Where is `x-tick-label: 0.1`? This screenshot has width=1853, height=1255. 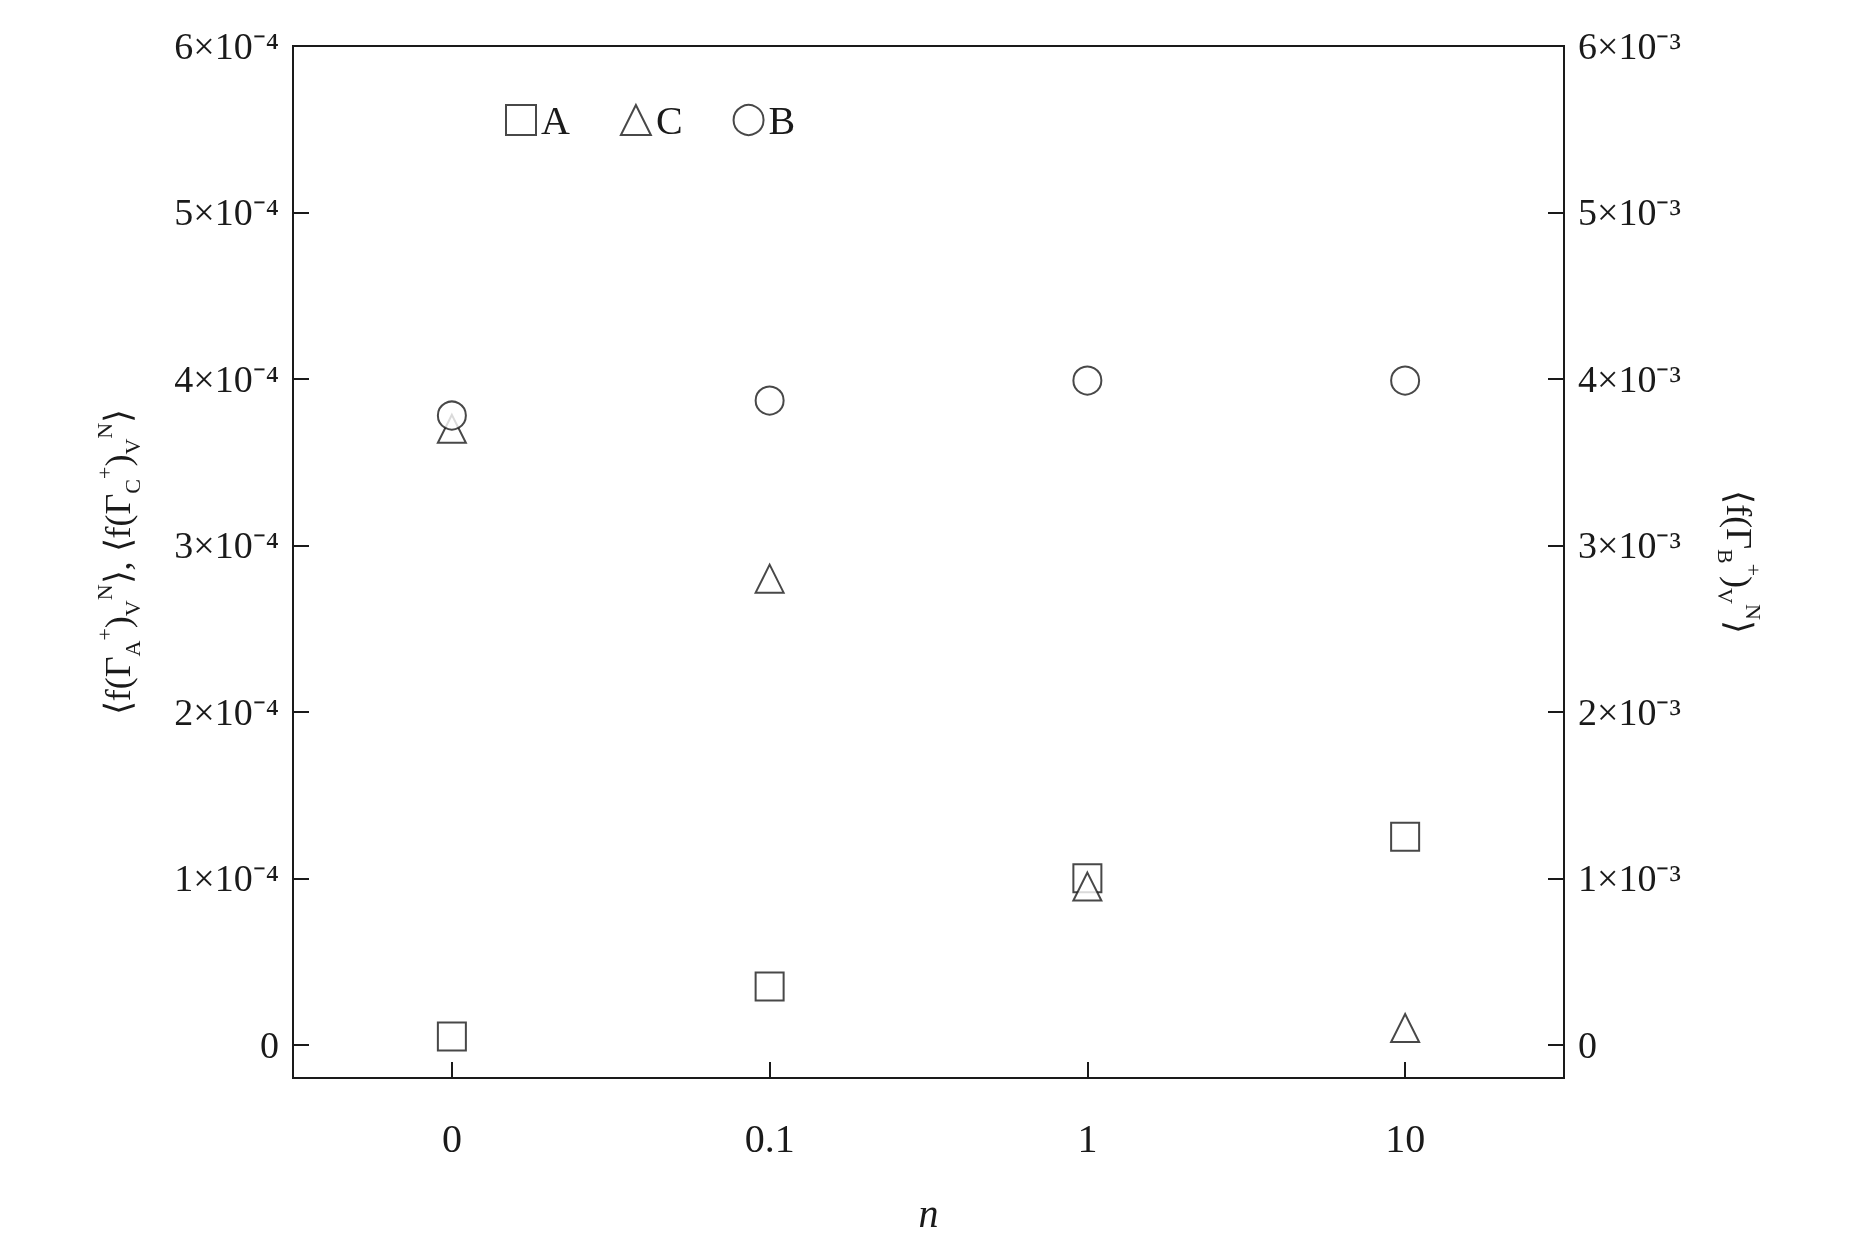 x-tick-label: 0.1 is located at coordinates (769, 1138).